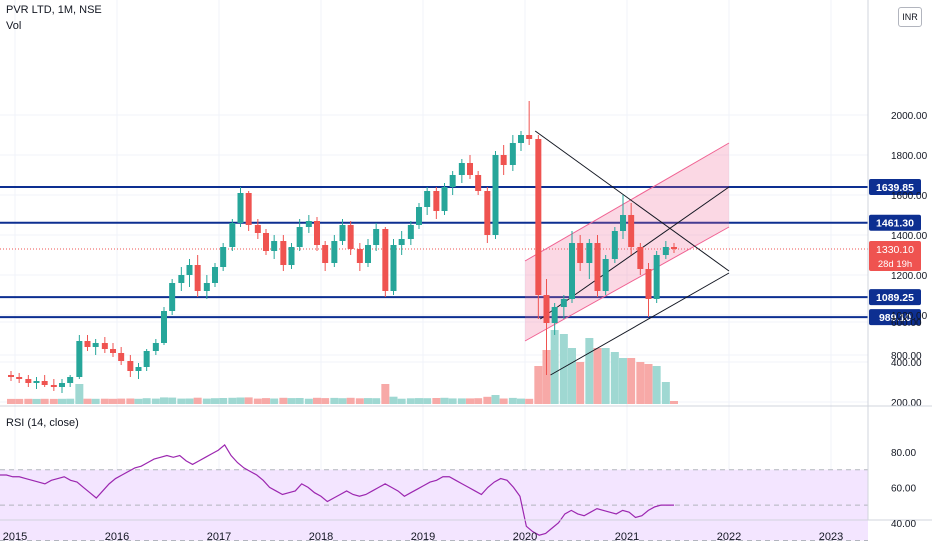 This screenshot has height=555, width=932. I want to click on time-tick-label: 2022, so click(729, 537).